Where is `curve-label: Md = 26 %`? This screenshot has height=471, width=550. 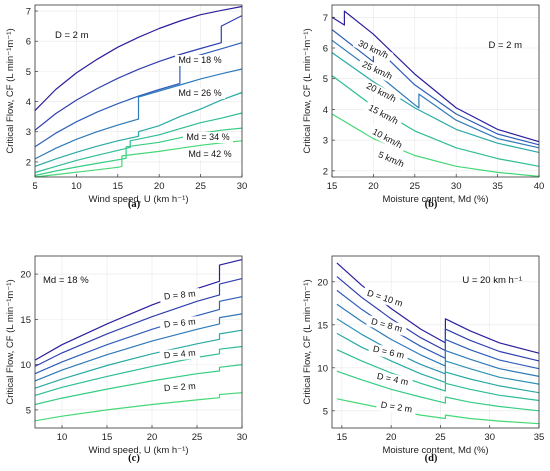 curve-label: Md = 26 % is located at coordinates (200, 93).